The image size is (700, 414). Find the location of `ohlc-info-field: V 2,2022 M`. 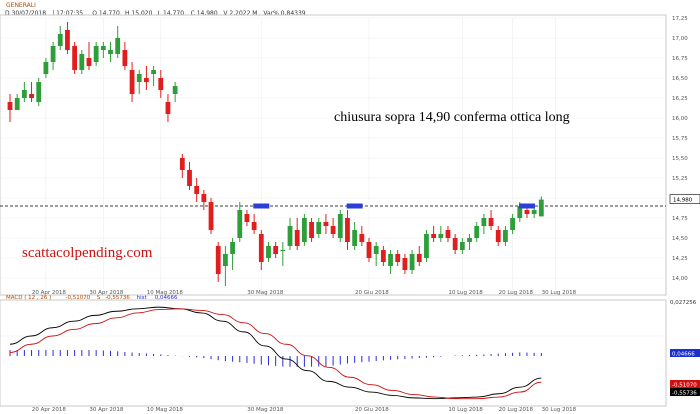

ohlc-info-field: V 2,2022 M is located at coordinates (240, 13).